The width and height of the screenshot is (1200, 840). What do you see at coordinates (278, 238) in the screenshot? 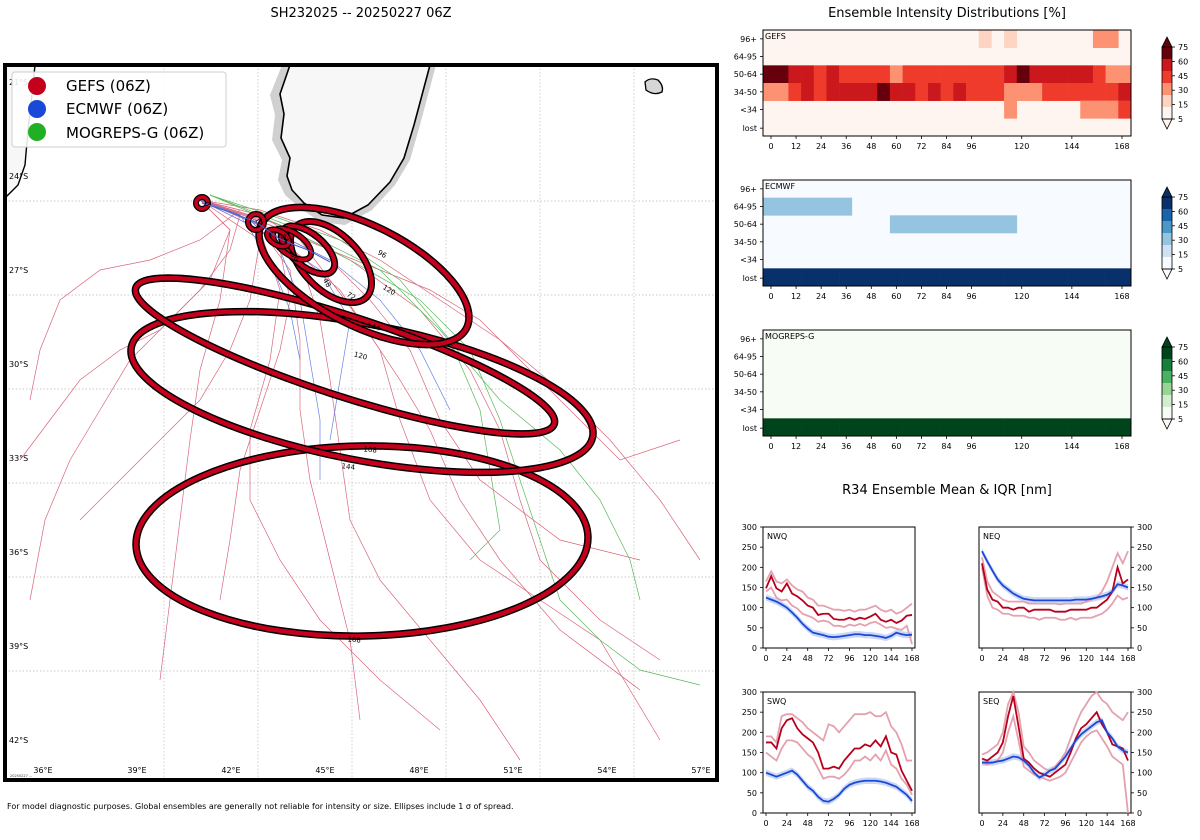
I see `ellipse-24h` at bounding box center [278, 238].